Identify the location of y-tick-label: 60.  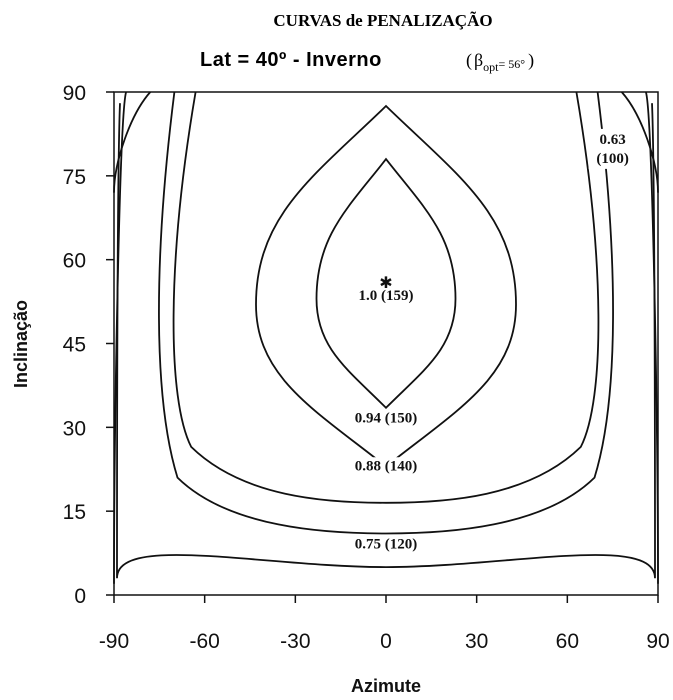
(74, 261).